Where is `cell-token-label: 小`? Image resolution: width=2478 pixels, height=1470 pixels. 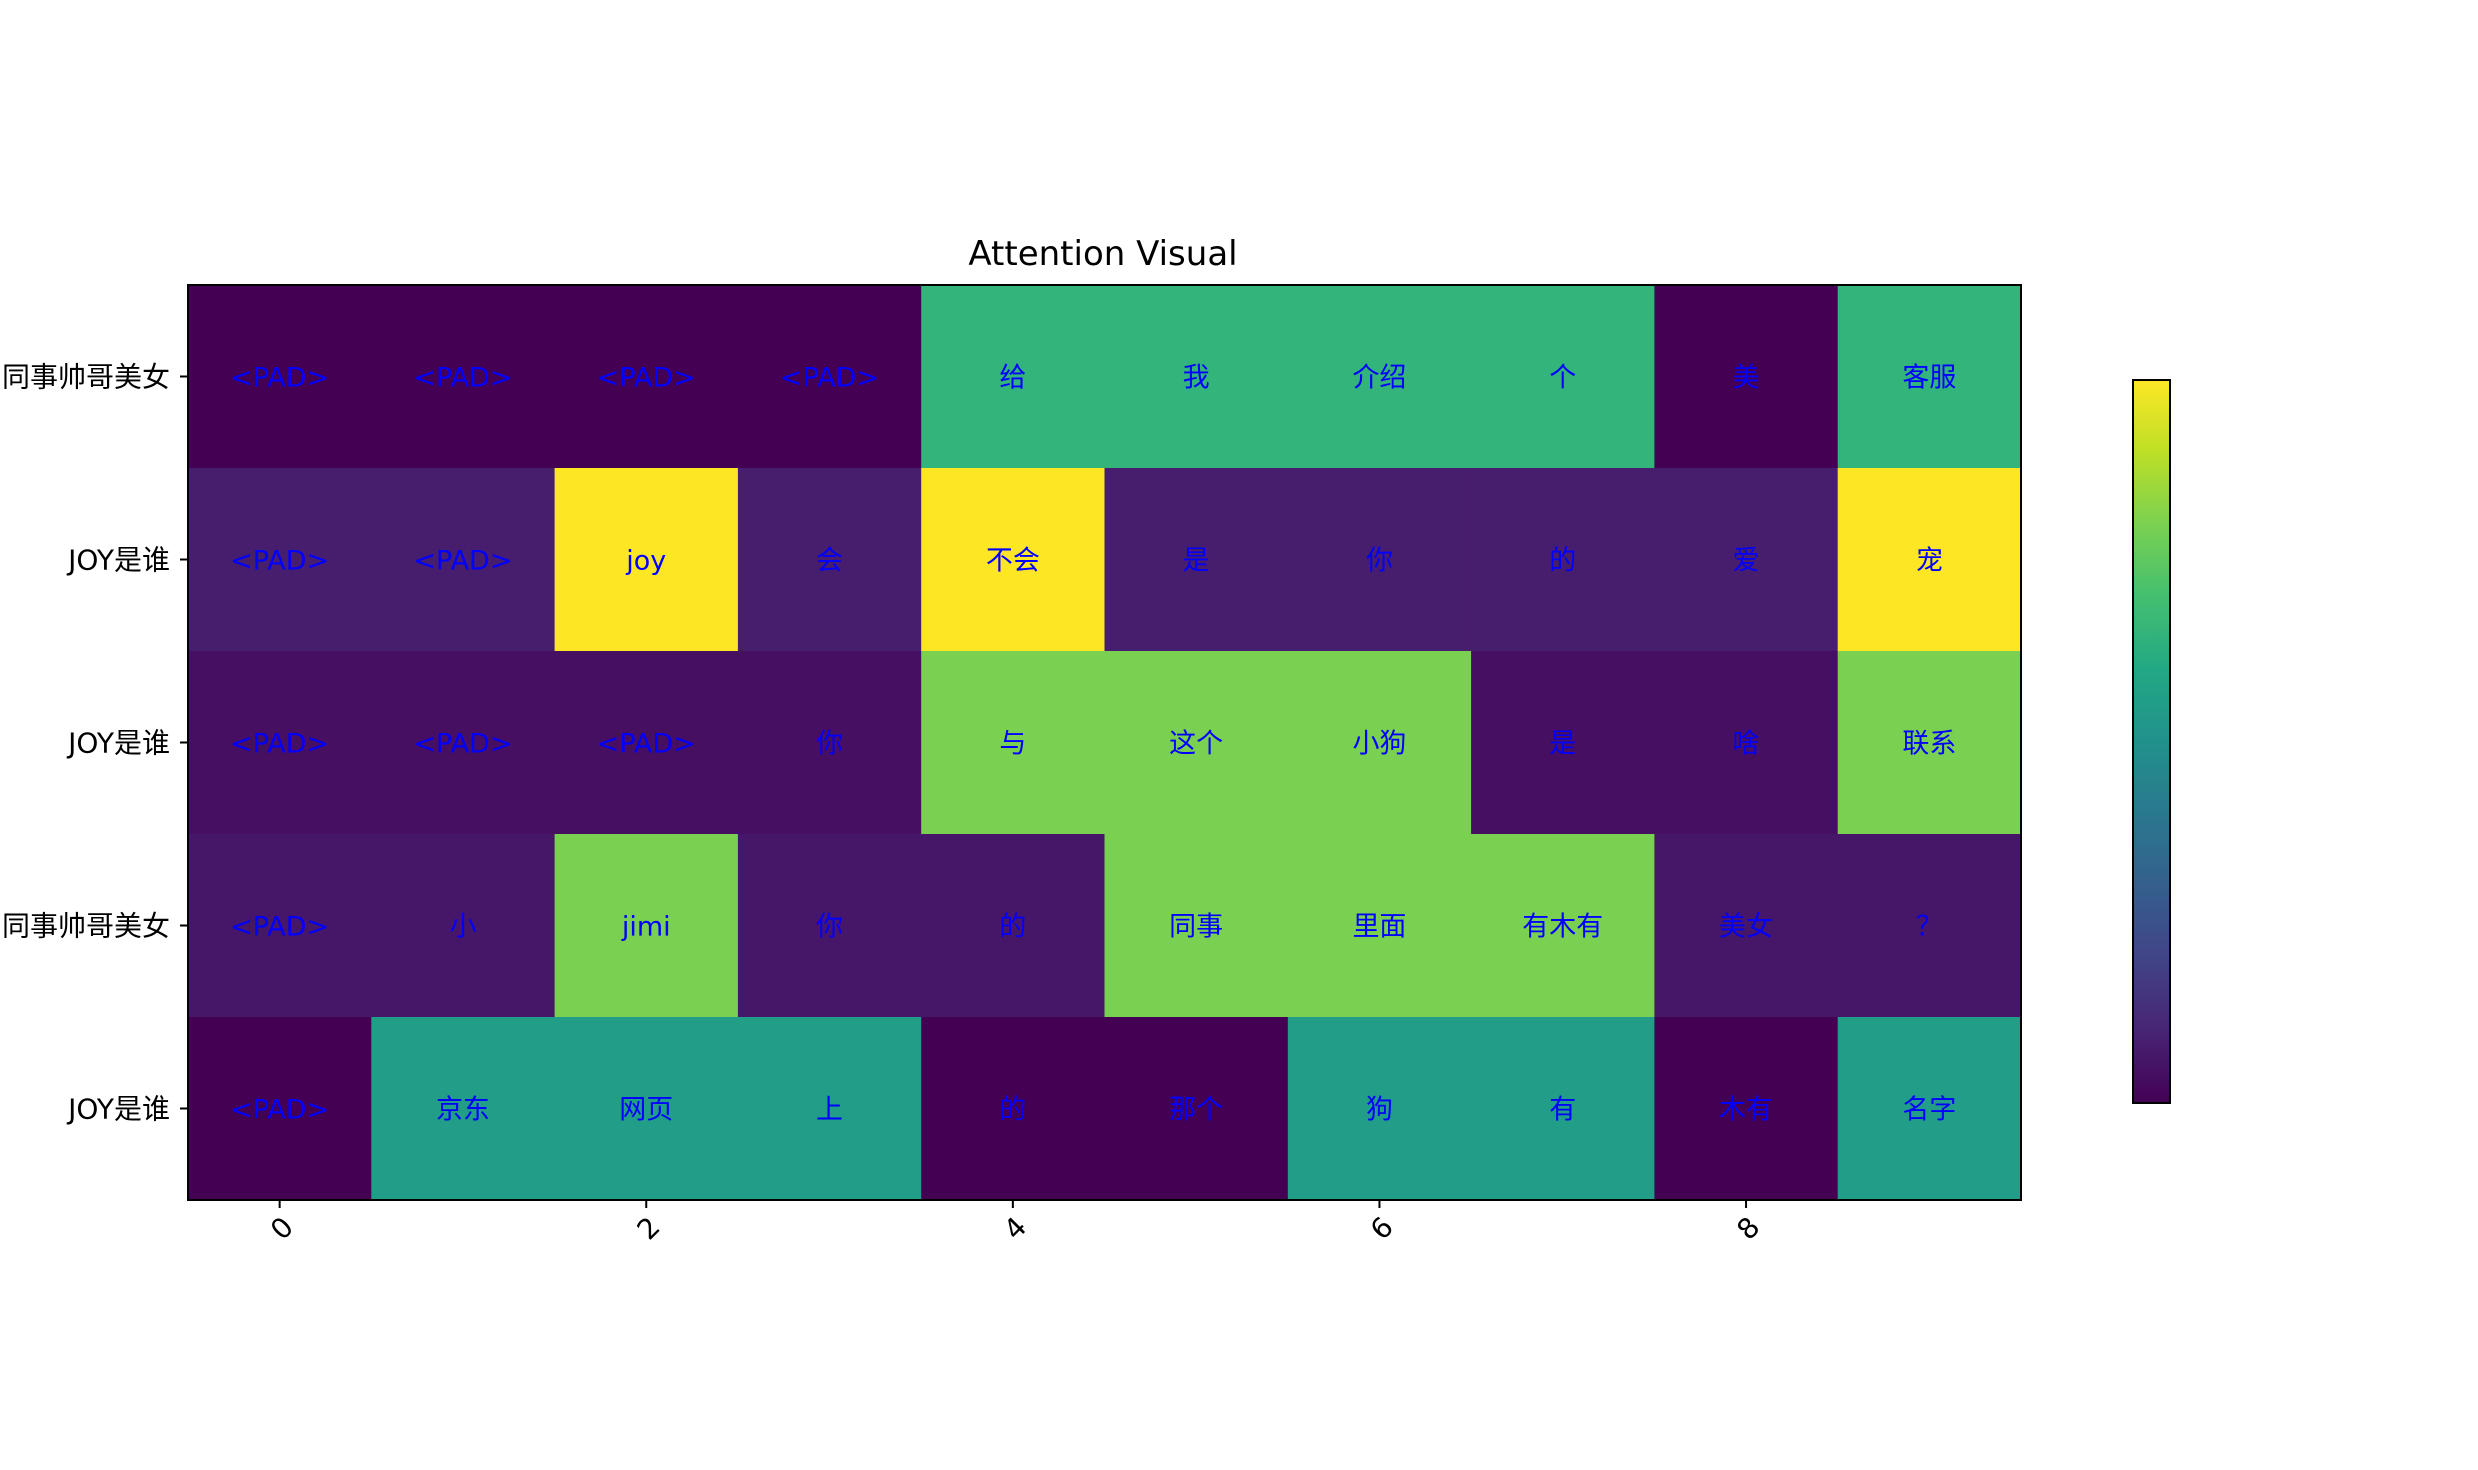
cell-token-label: 小 is located at coordinates (462, 927).